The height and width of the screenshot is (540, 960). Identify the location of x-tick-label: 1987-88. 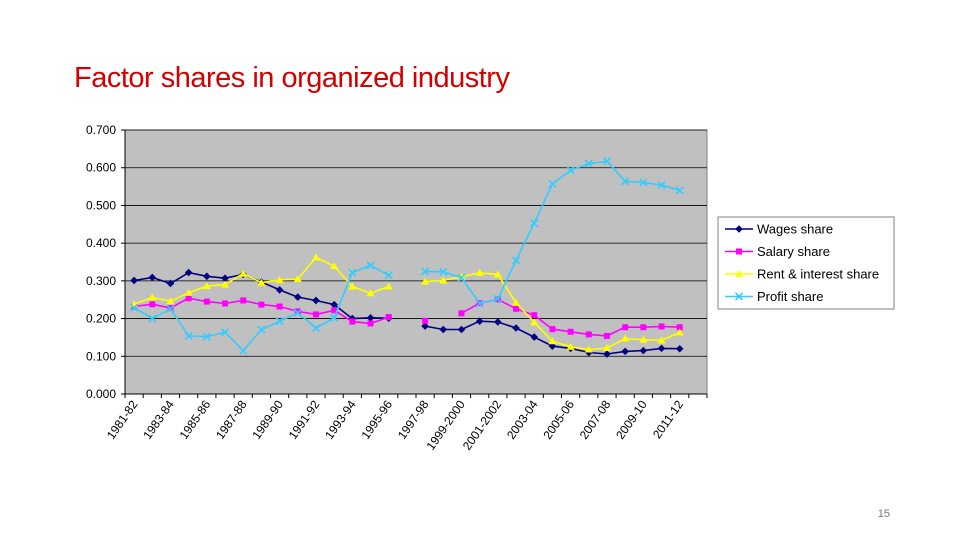
(231, 419).